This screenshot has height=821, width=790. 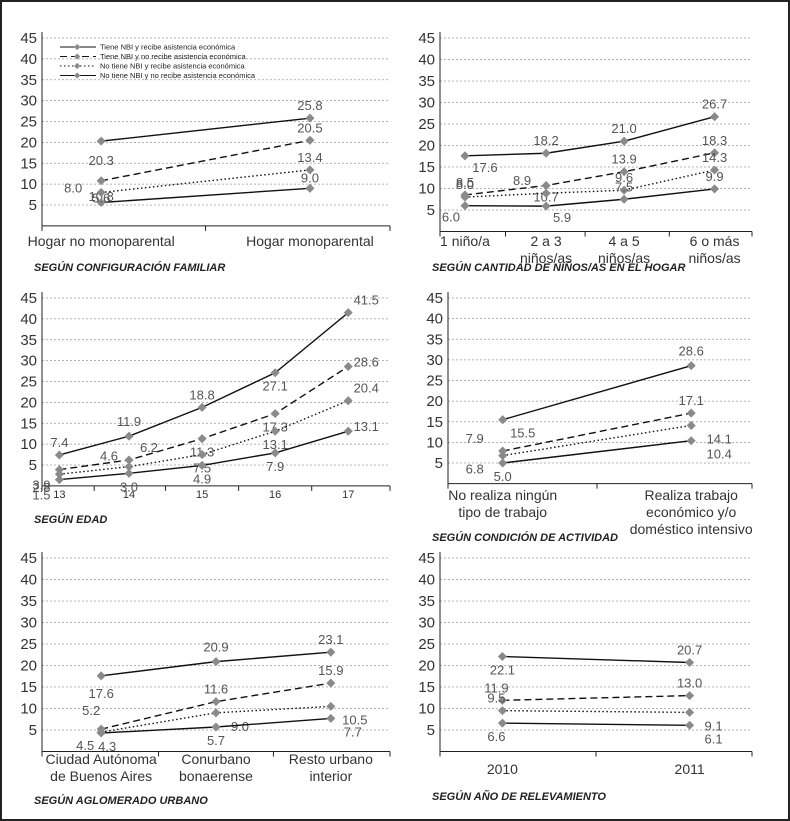 I want to click on chart-title: SEGÚN AÑO DE RELEVAMIENTO, so click(x=519, y=796).